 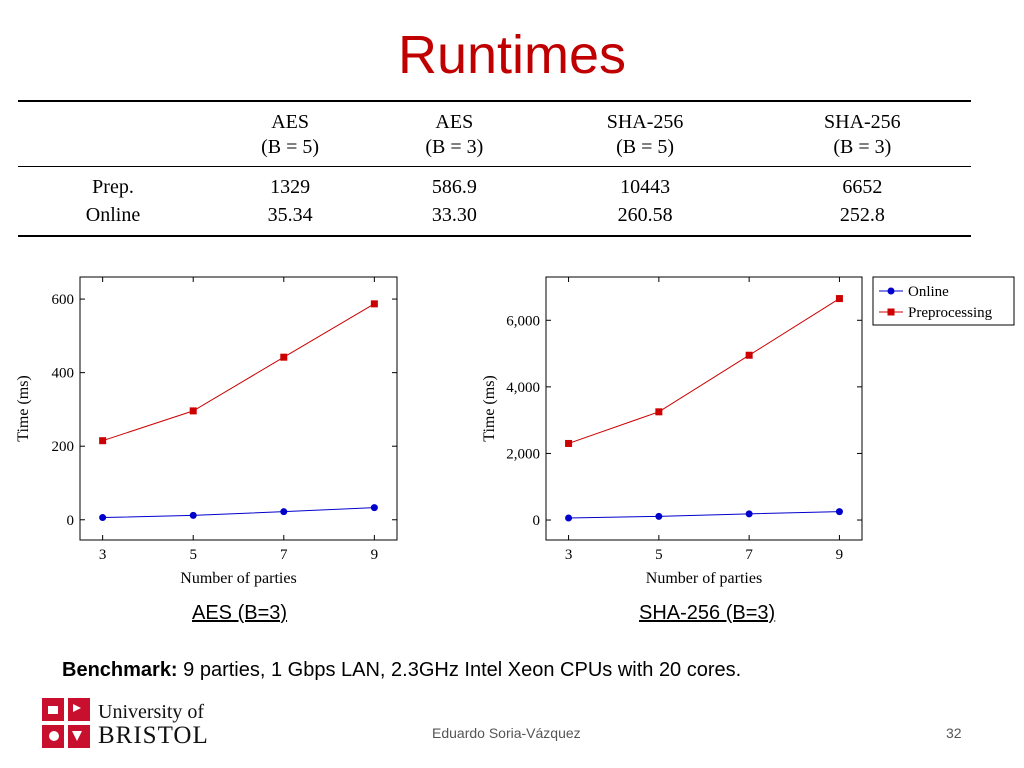 I want to click on legend-label: Preprocessing, so click(x=950, y=313).